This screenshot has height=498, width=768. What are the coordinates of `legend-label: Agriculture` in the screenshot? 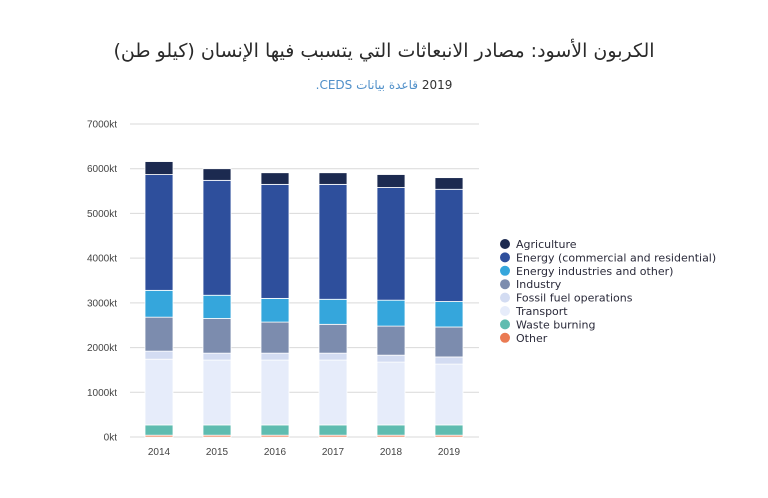 It's located at (546, 244).